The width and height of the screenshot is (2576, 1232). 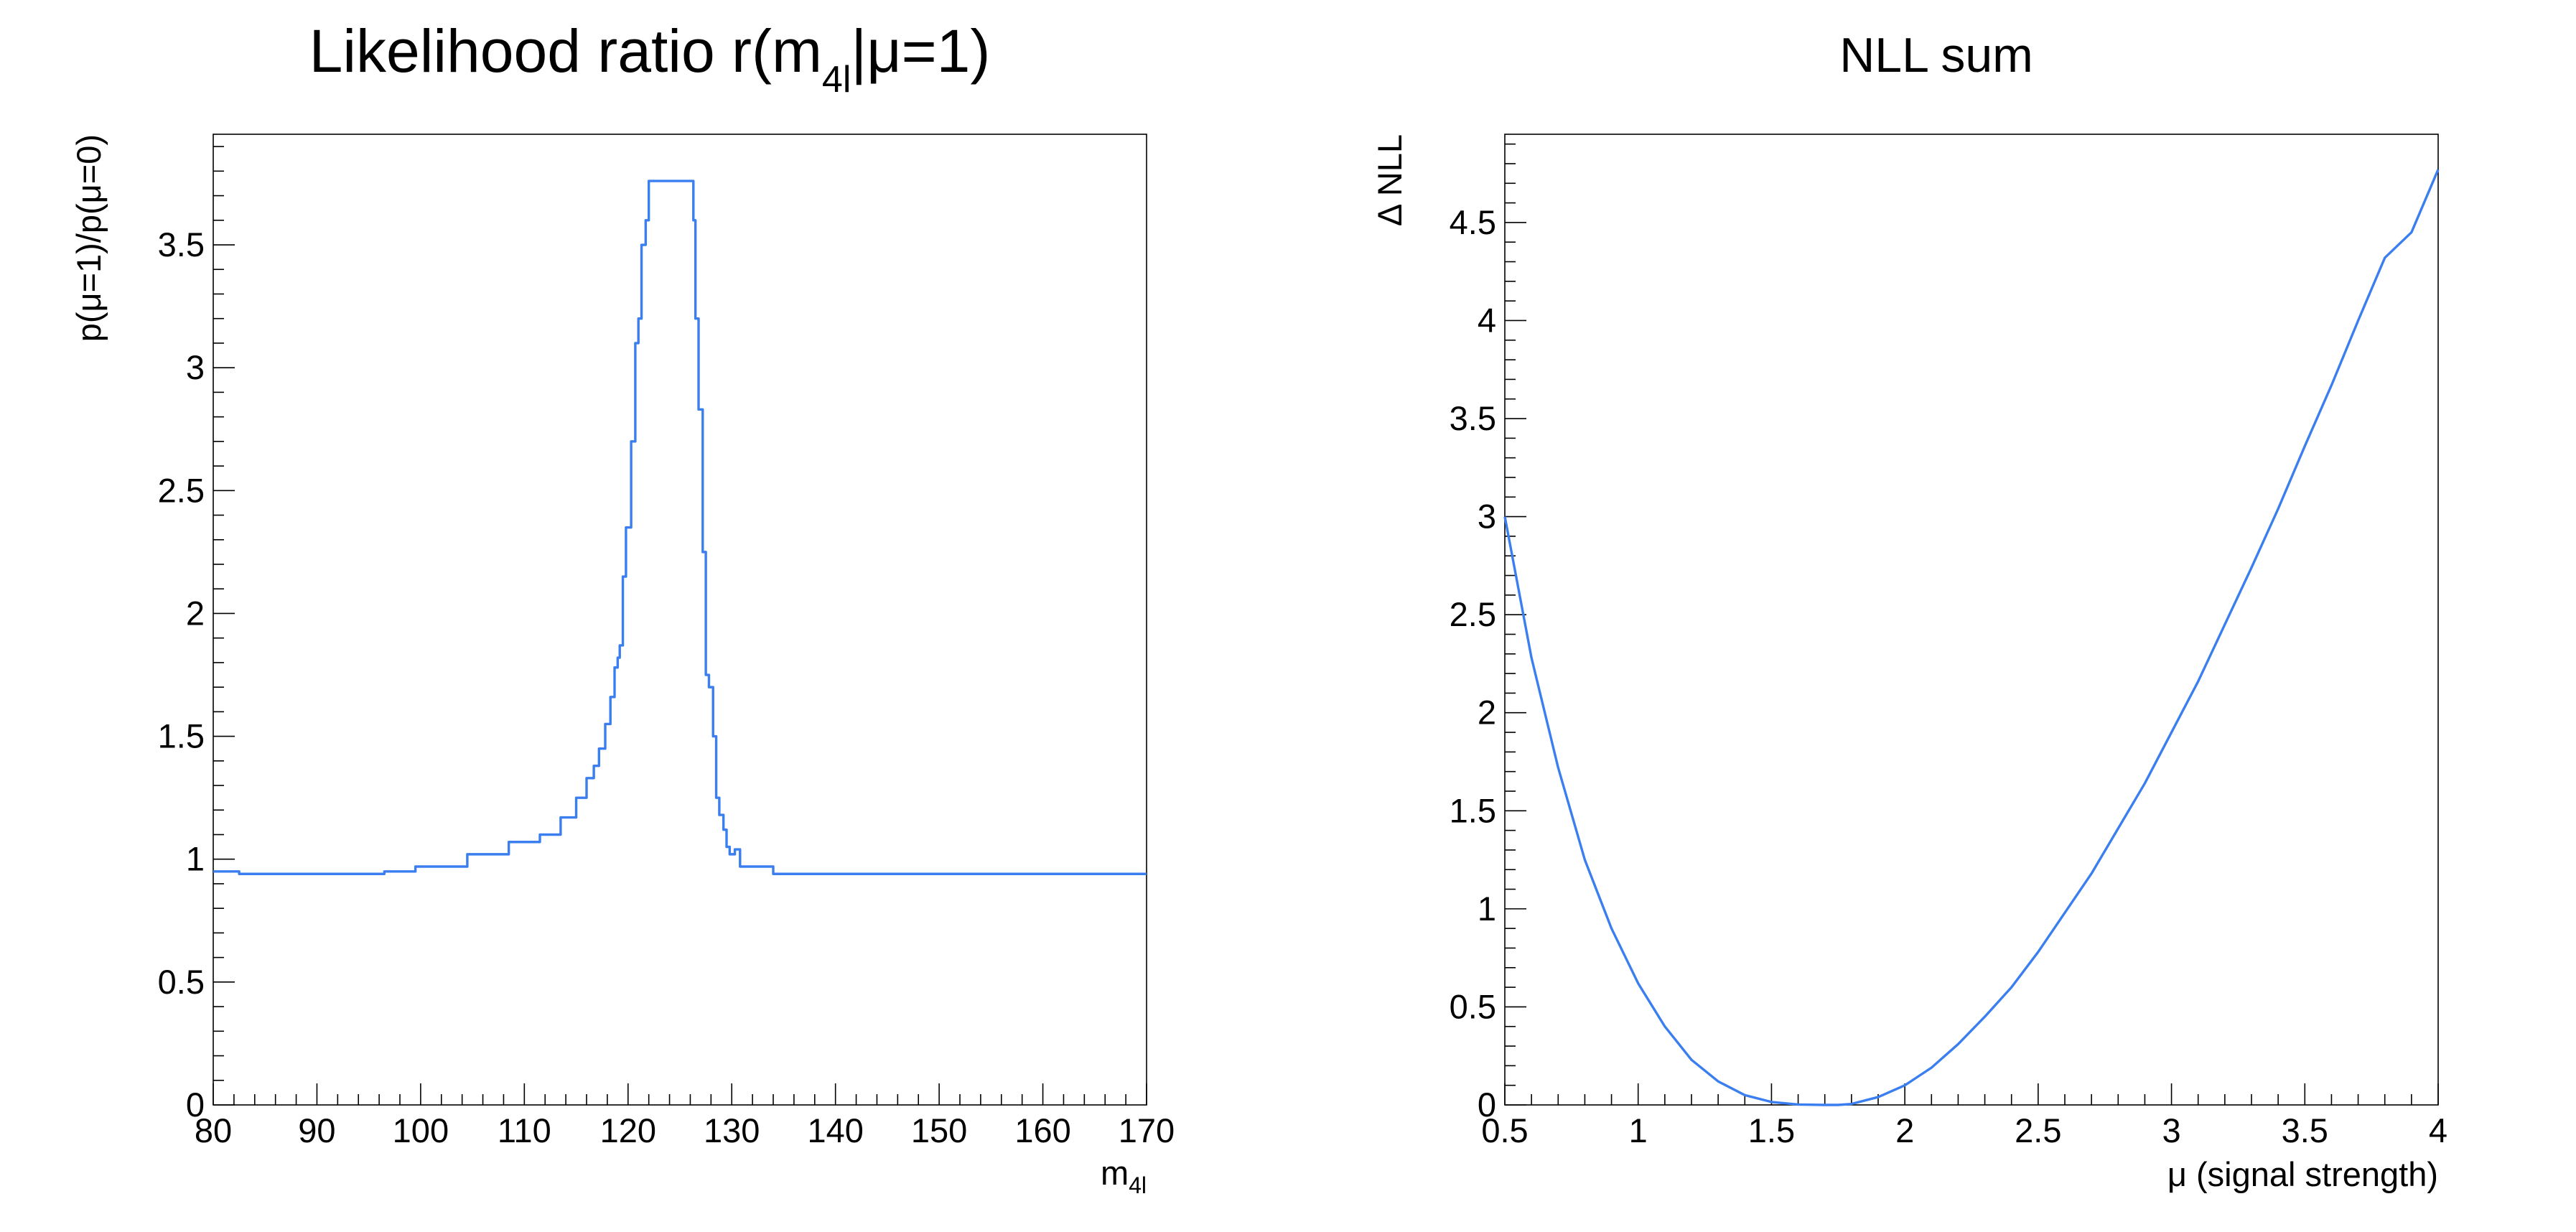 I want to click on y-tick-label: 4, so click(x=1487, y=320).